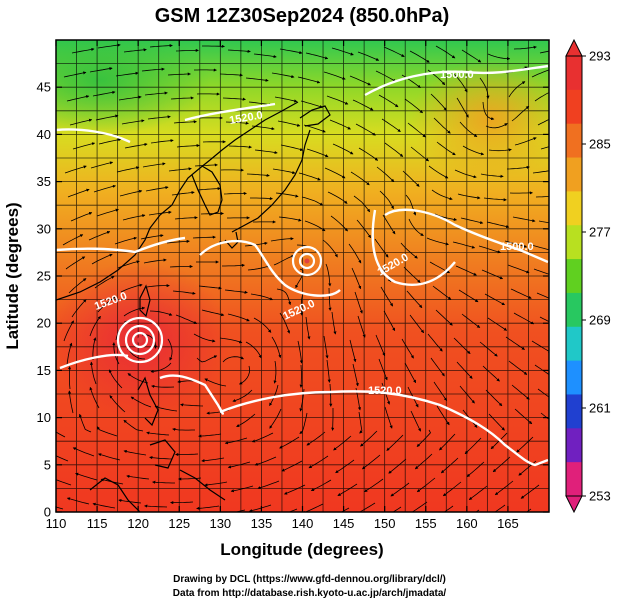 This screenshot has width=619, height=605. I want to click on y-axis-title: Latitude (degrees), so click(12, 275).